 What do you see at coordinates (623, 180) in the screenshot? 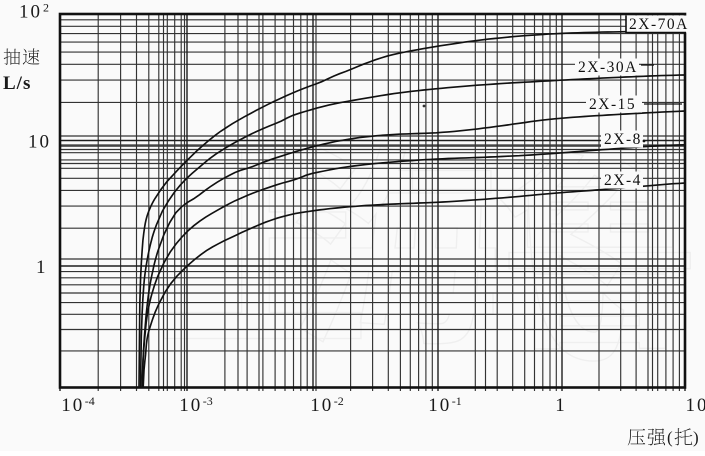
I see `svg-text: 2X-4` at bounding box center [623, 180].